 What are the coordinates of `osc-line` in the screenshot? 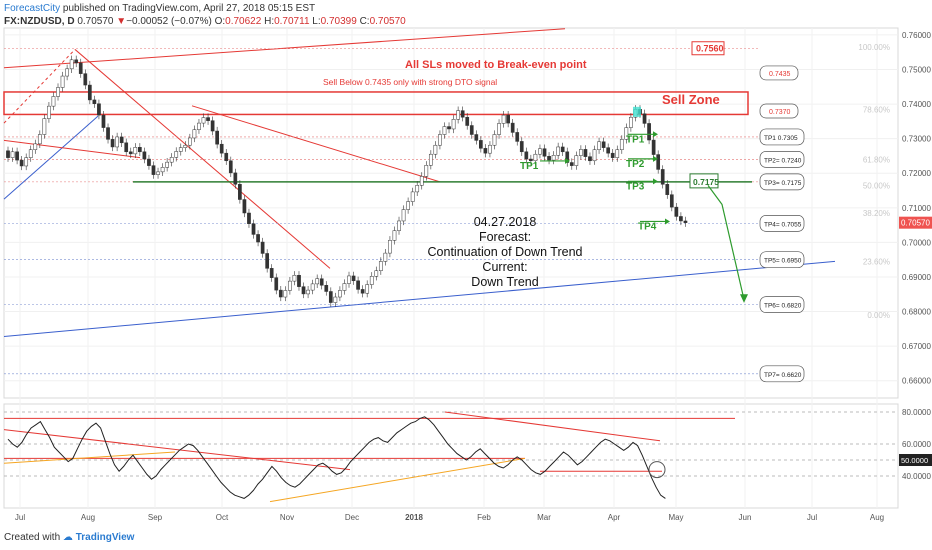 It's located at (336, 457).